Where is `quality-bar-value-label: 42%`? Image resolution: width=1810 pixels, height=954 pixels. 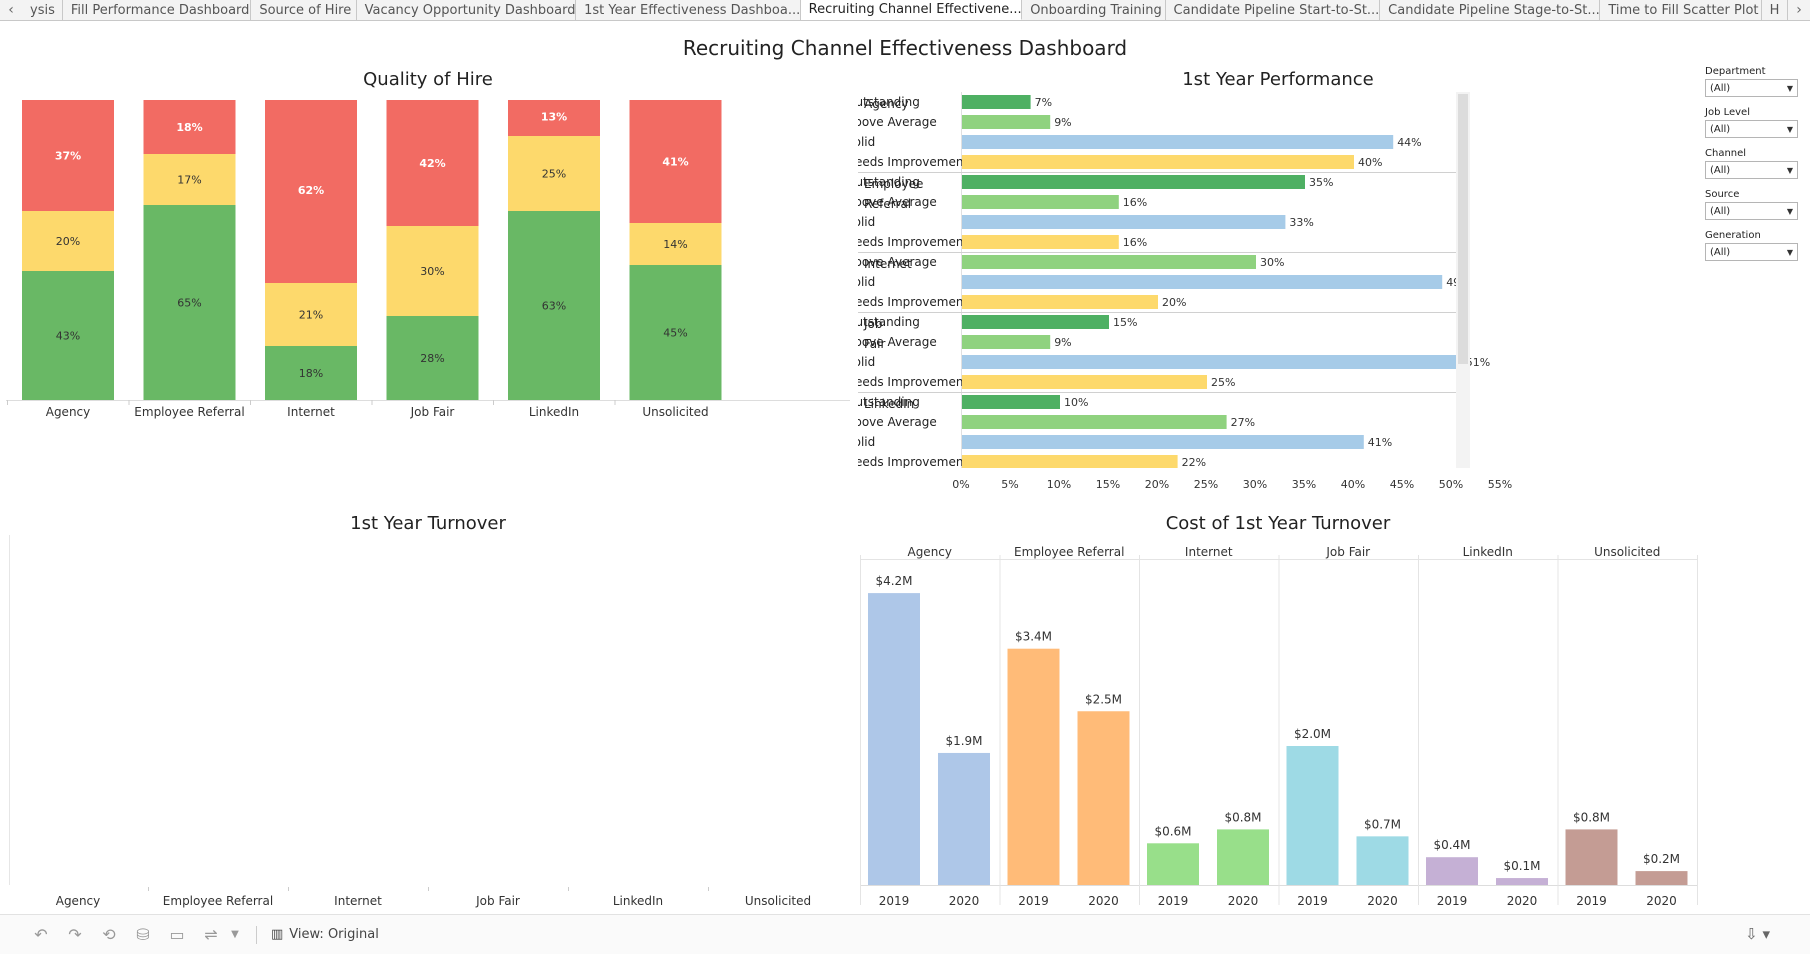 quality-bar-value-label: 42% is located at coordinates (432, 163).